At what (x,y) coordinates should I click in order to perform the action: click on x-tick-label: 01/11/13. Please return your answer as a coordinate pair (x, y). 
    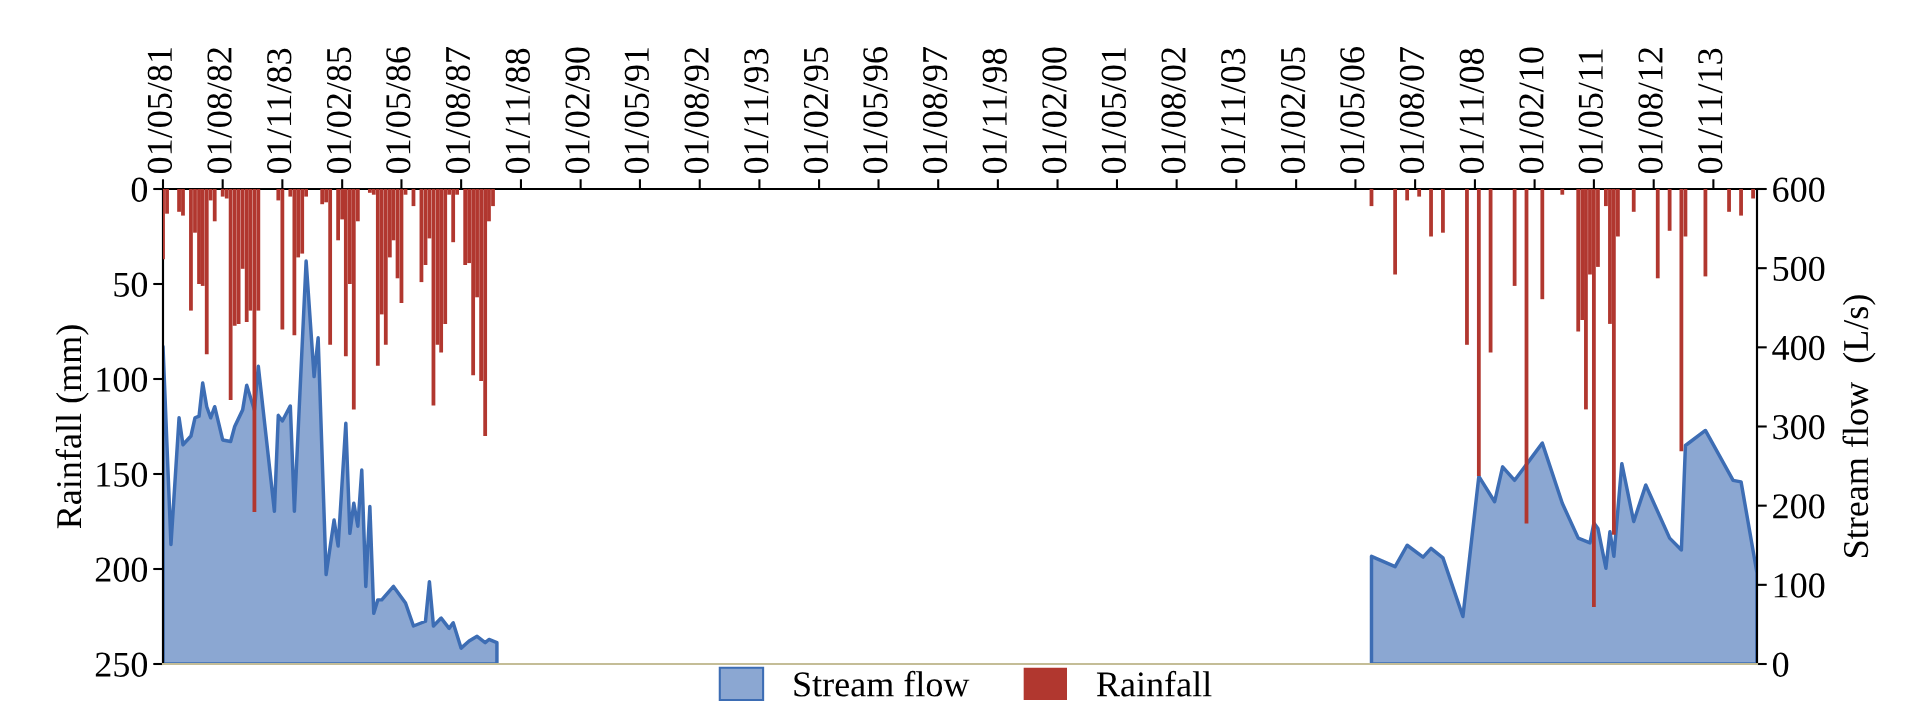
    Looking at the image, I should click on (1710, 111).